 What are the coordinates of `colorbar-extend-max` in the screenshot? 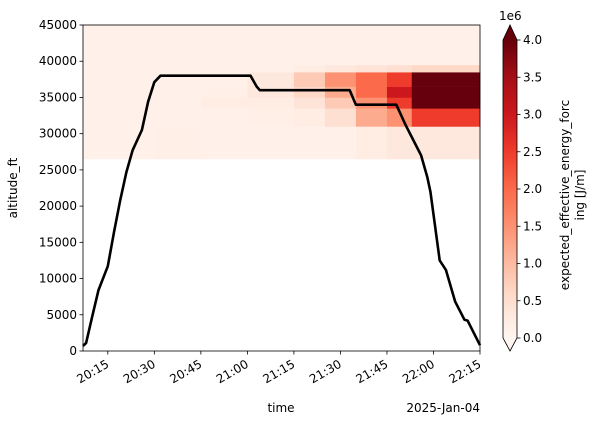 It's located at (510, 32).